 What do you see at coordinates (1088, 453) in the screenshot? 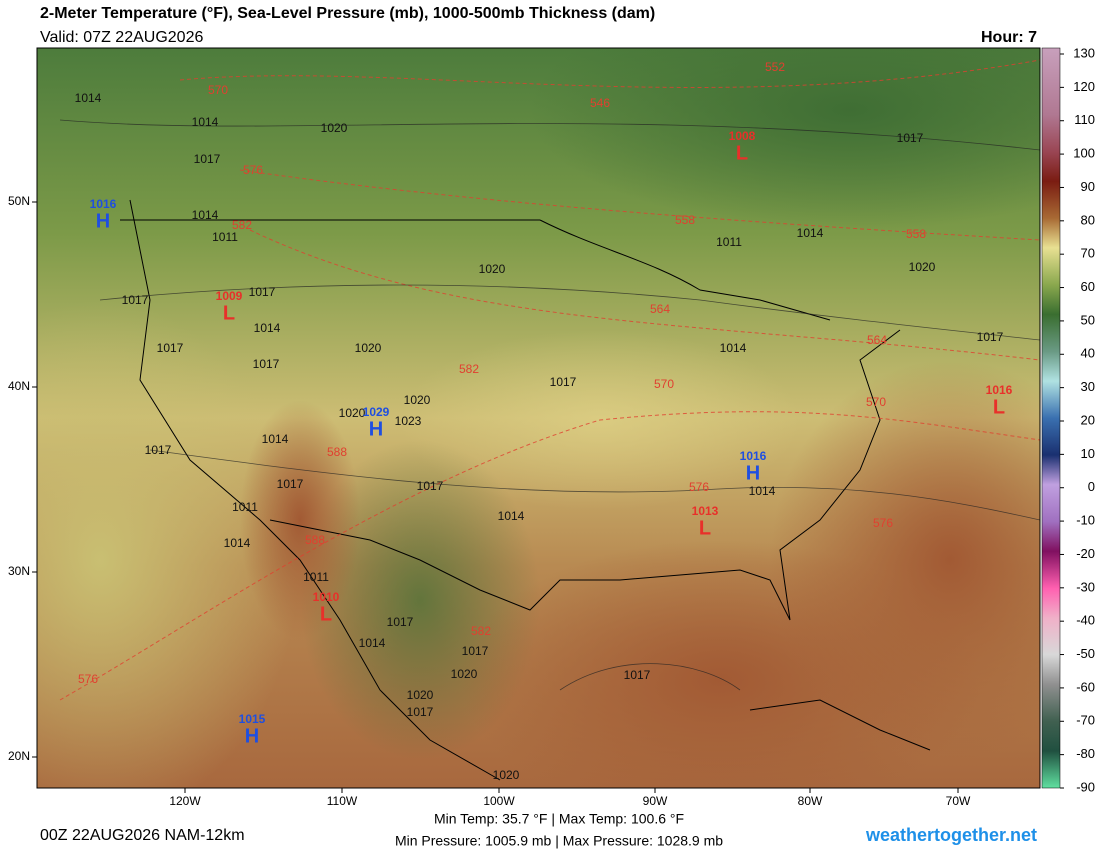
I see `colorbar-label: 10` at bounding box center [1088, 453].